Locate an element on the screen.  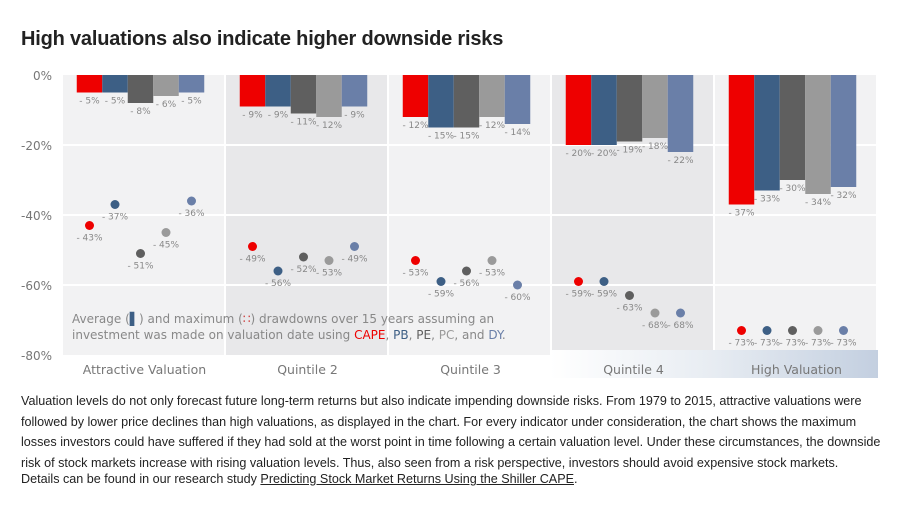
bar-value-label: - 33% is located at coordinates (767, 200).